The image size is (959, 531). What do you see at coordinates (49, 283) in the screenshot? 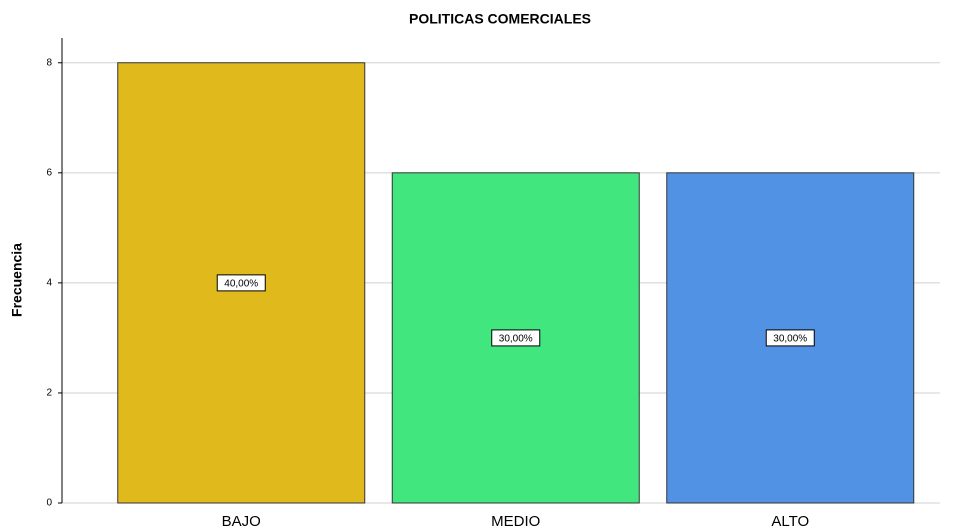
I see `y-tick-label: 4` at bounding box center [49, 283].